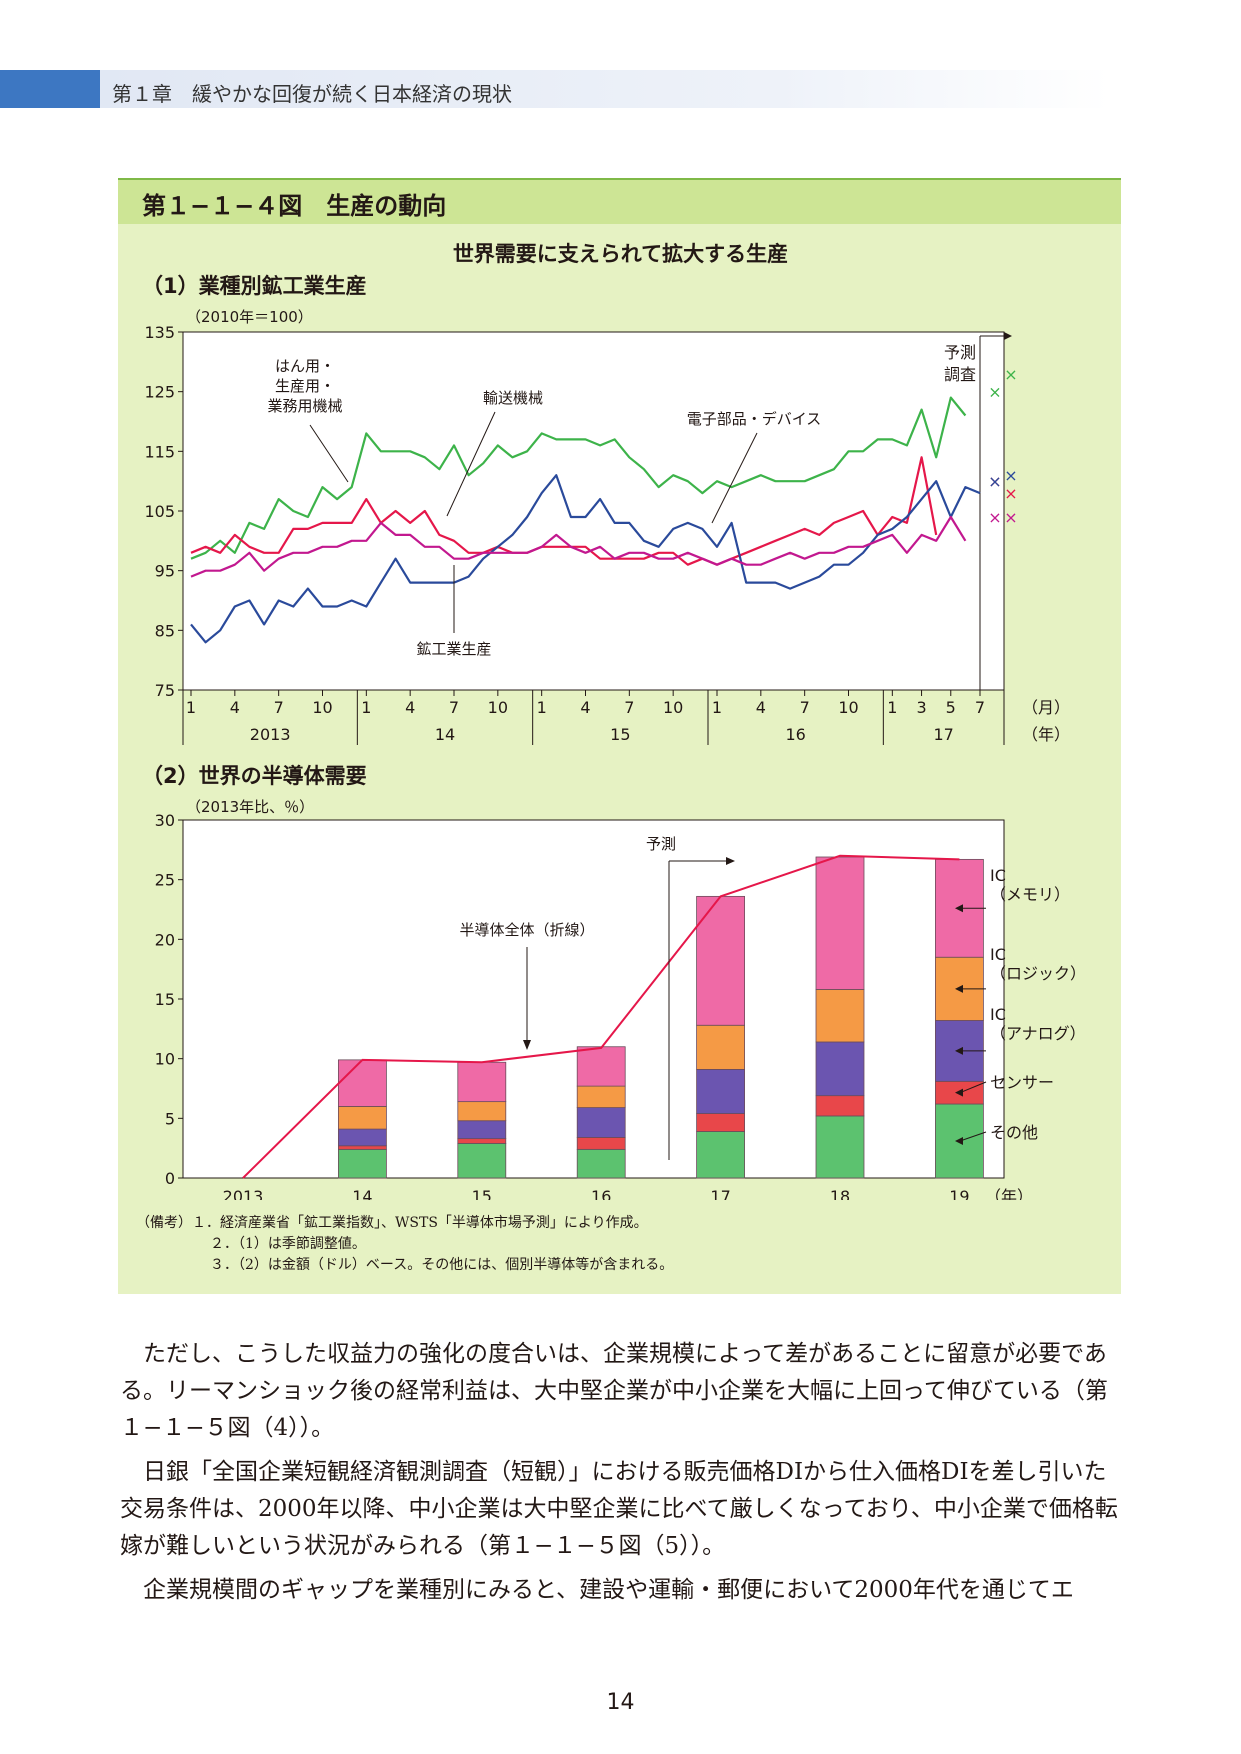 The height and width of the screenshot is (1754, 1241). Describe the element at coordinates (661, 844) in the screenshot. I see `chart2-forecast-label: 予測` at that location.